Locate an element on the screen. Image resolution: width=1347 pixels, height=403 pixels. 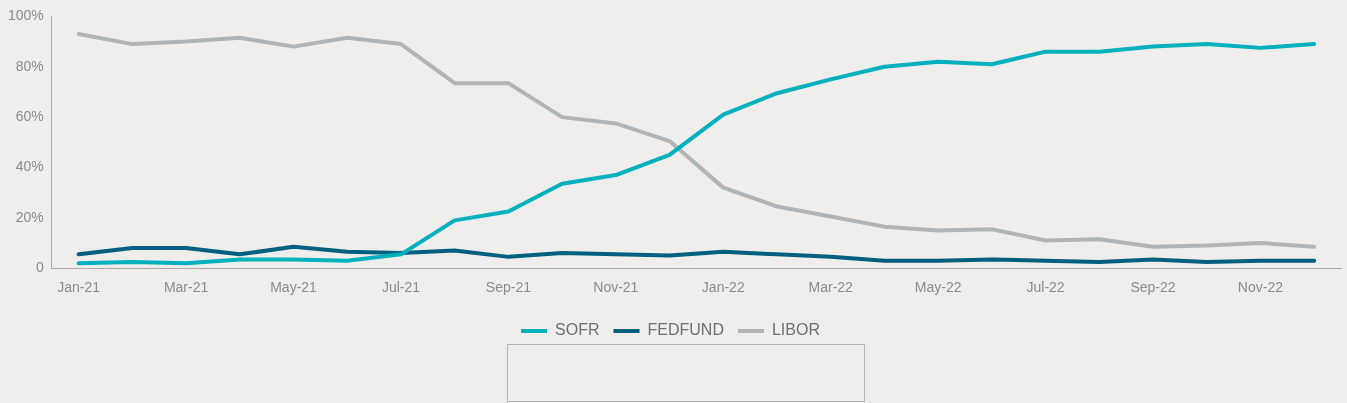
x-tick-label: May-21 is located at coordinates (294, 287).